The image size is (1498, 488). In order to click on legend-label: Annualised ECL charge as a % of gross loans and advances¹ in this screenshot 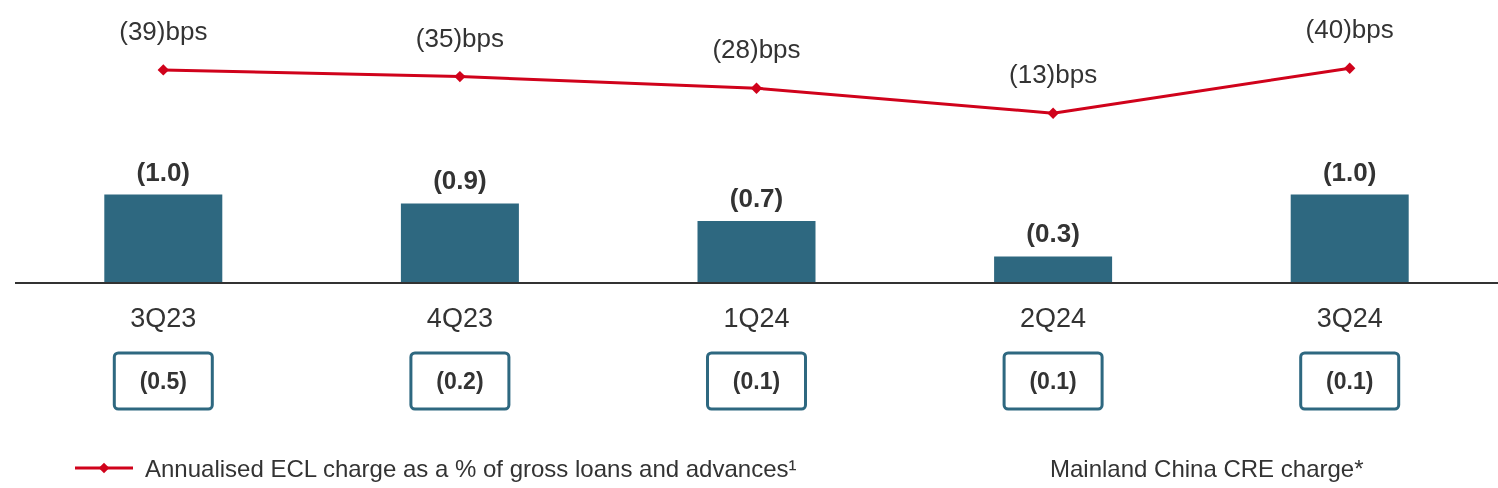, I will do `click(471, 468)`.